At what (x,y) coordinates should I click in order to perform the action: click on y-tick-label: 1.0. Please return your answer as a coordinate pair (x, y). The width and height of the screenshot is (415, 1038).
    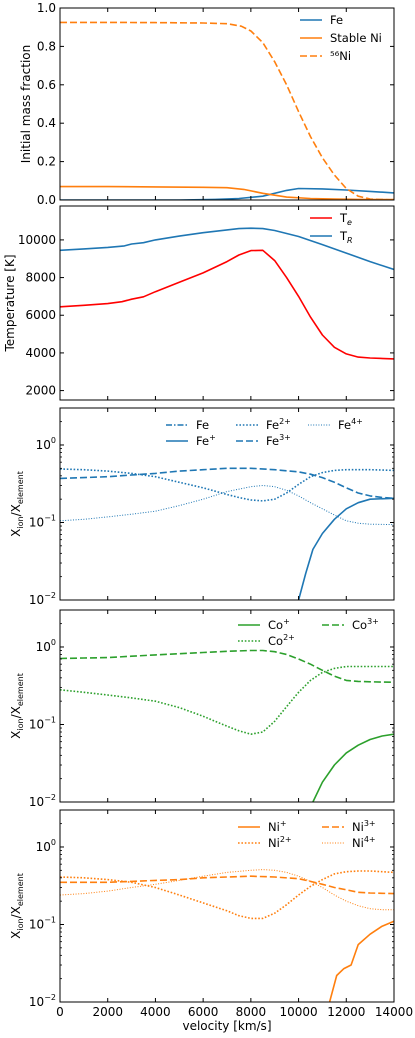
    Looking at the image, I should click on (46, 8).